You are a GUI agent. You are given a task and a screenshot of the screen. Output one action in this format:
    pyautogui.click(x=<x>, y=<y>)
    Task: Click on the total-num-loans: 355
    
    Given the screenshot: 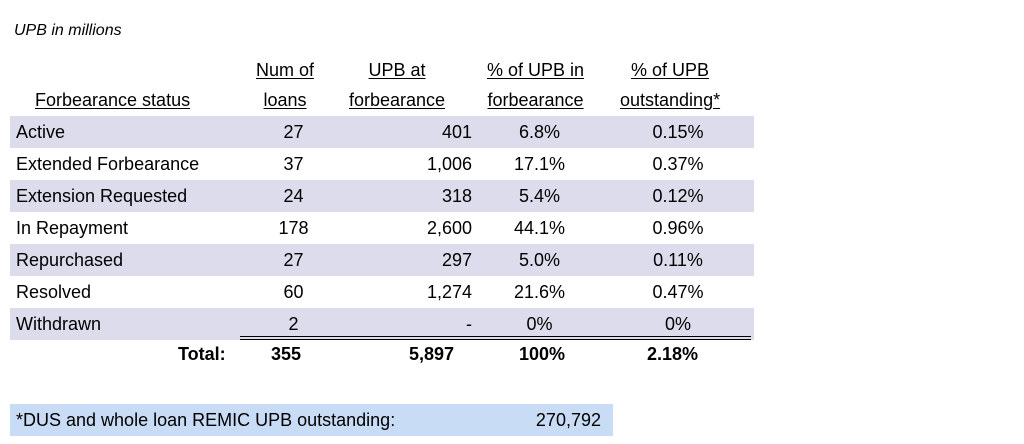 What is the action you would take?
    pyautogui.click(x=286, y=354)
    